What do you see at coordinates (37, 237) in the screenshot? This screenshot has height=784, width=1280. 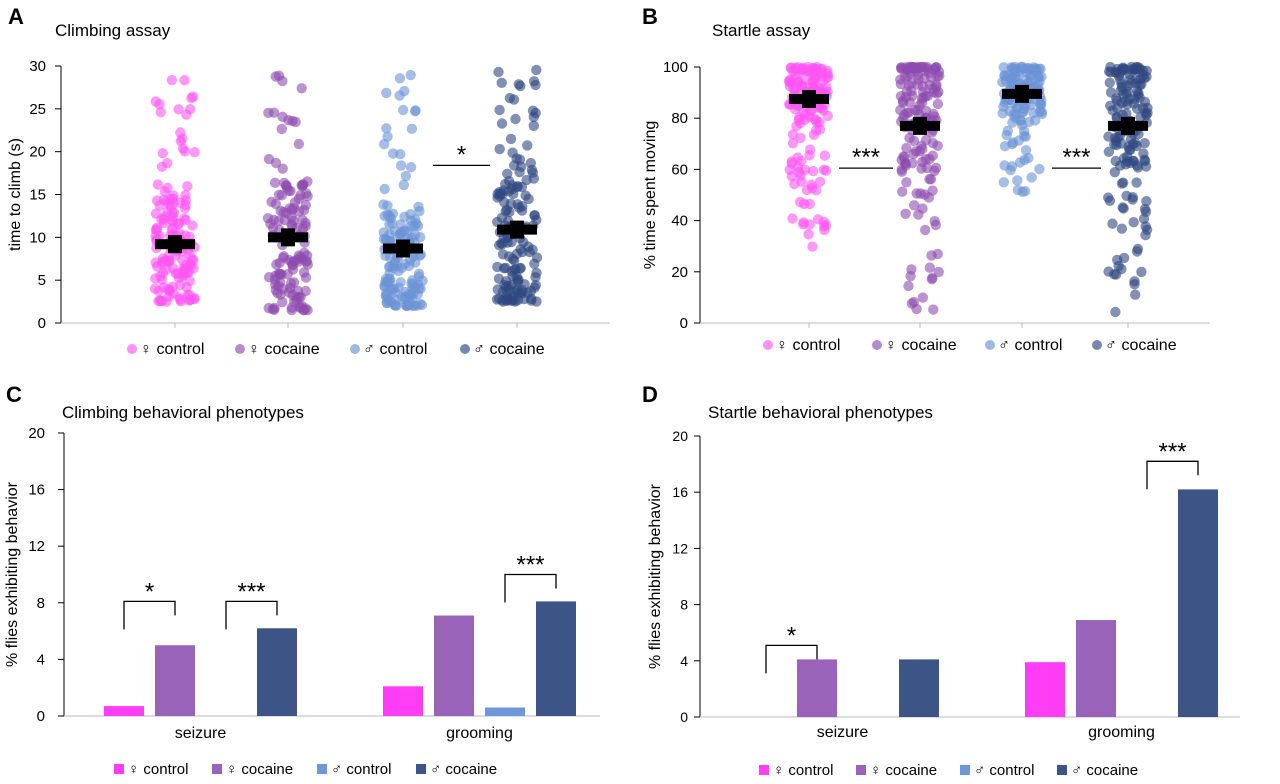 I see `y-tick-label: 10` at bounding box center [37, 237].